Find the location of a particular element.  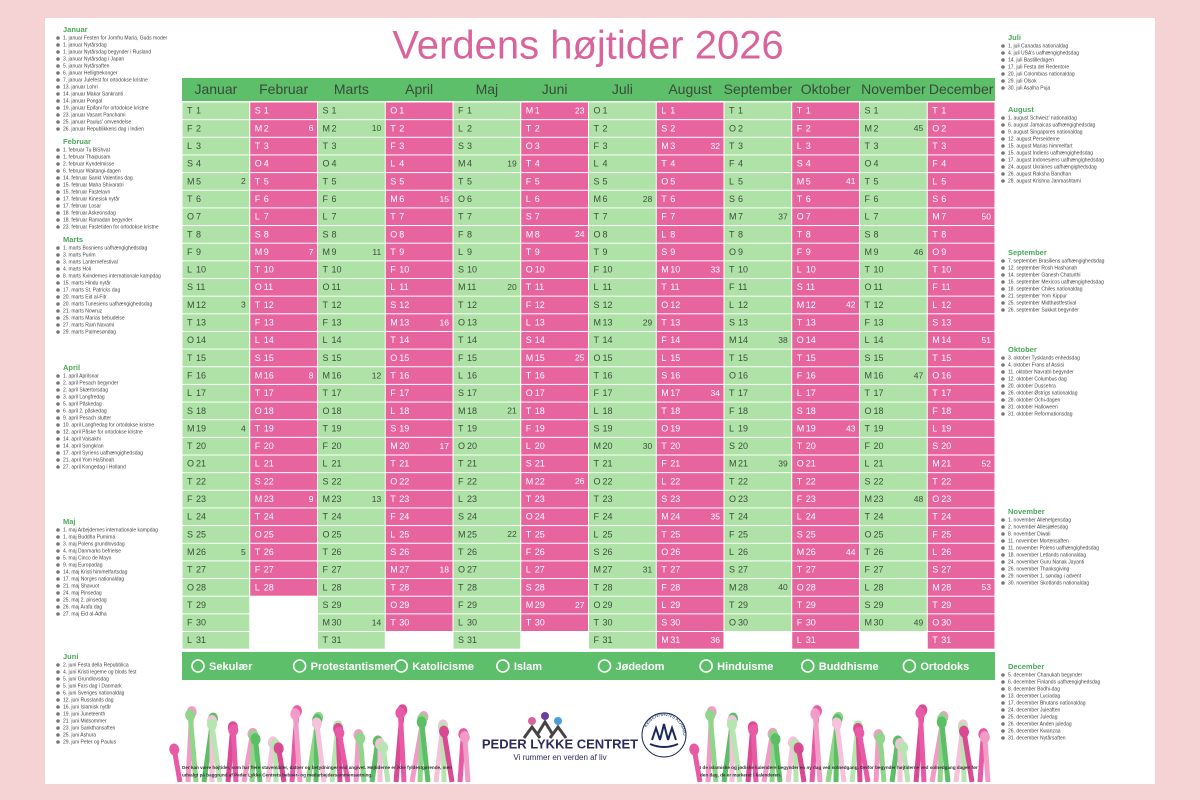

sidebar-item: 12. april Påske for ortodokse kristne is located at coordinates (103, 431).